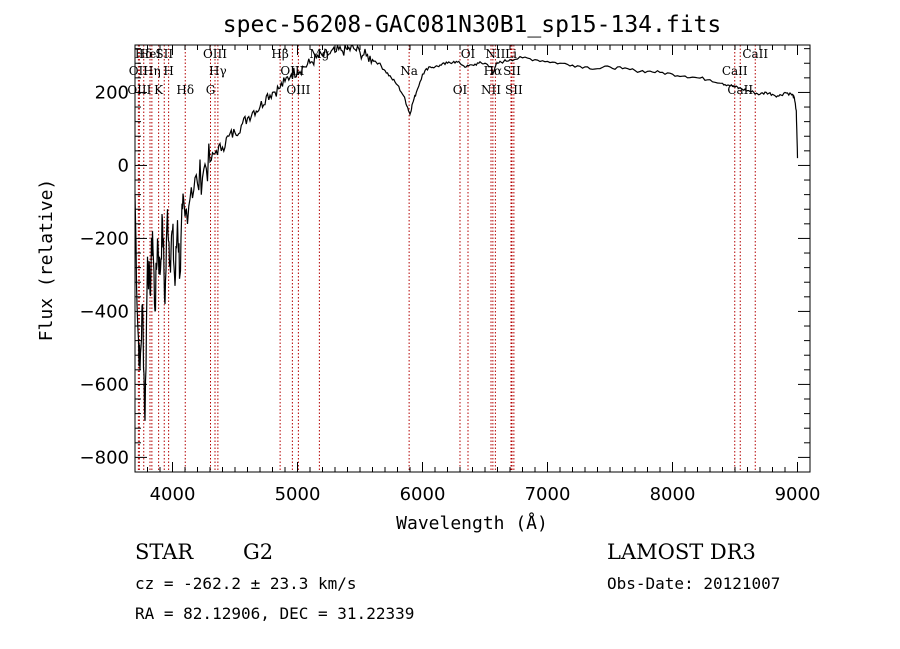  What do you see at coordinates (211, 90) in the screenshot?
I see `line-label: G` at bounding box center [211, 90].